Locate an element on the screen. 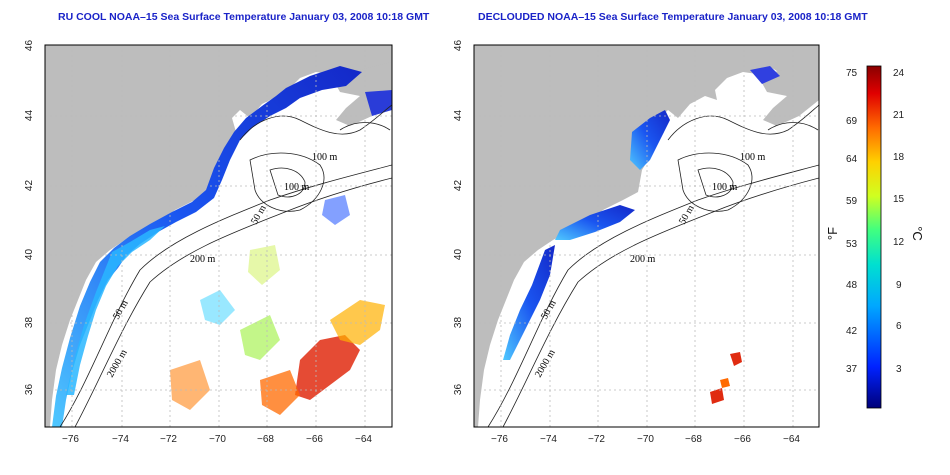  sst-coastal-band is located at coordinates (650, 140).